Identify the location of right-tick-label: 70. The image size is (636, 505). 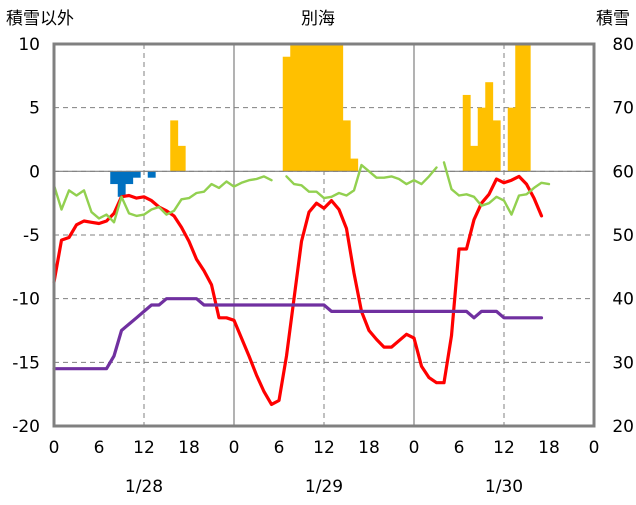
(623, 109).